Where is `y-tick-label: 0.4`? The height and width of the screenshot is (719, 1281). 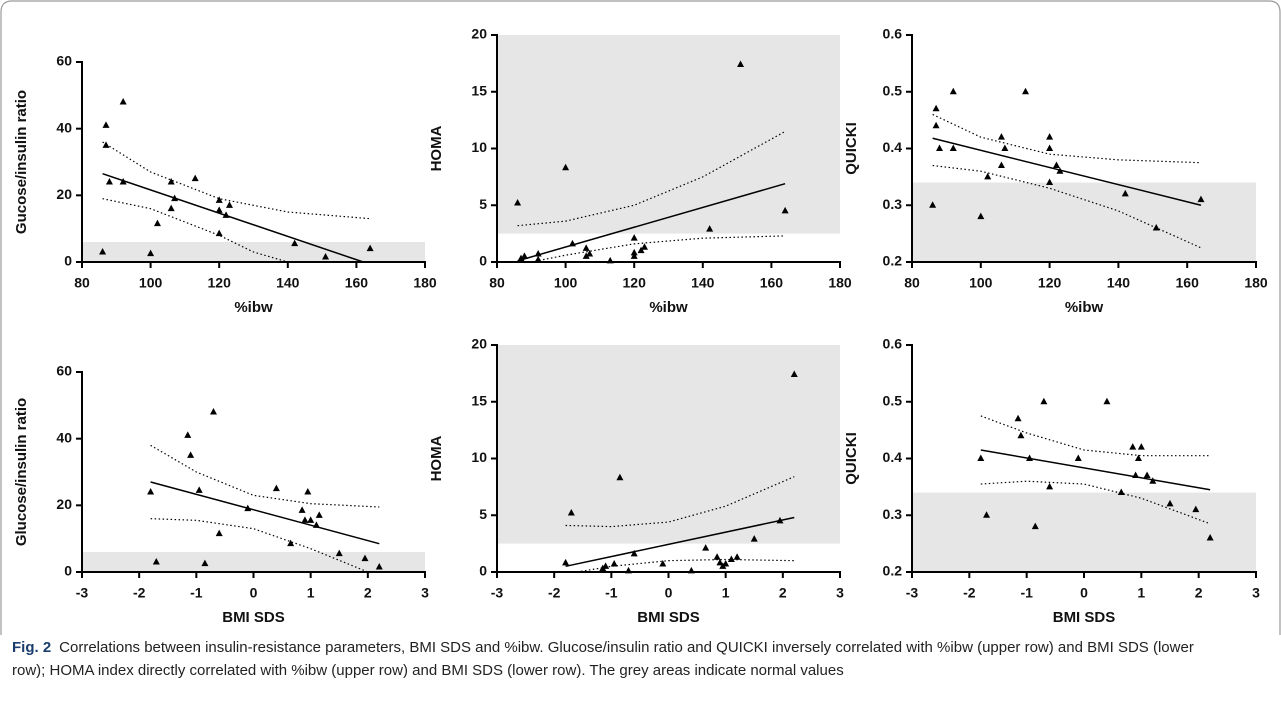 y-tick-label: 0.4 is located at coordinates (893, 147).